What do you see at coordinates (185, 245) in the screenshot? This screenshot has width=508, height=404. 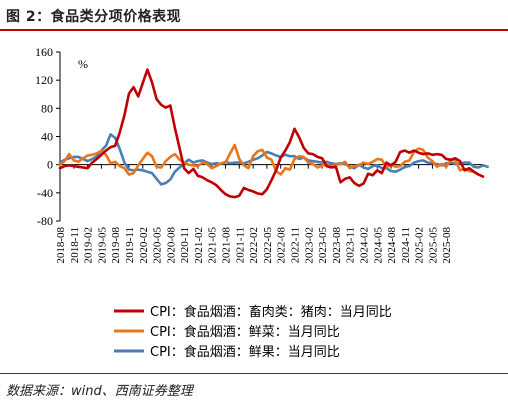 I see `x-tick-label: 2020-11` at bounding box center [185, 245].